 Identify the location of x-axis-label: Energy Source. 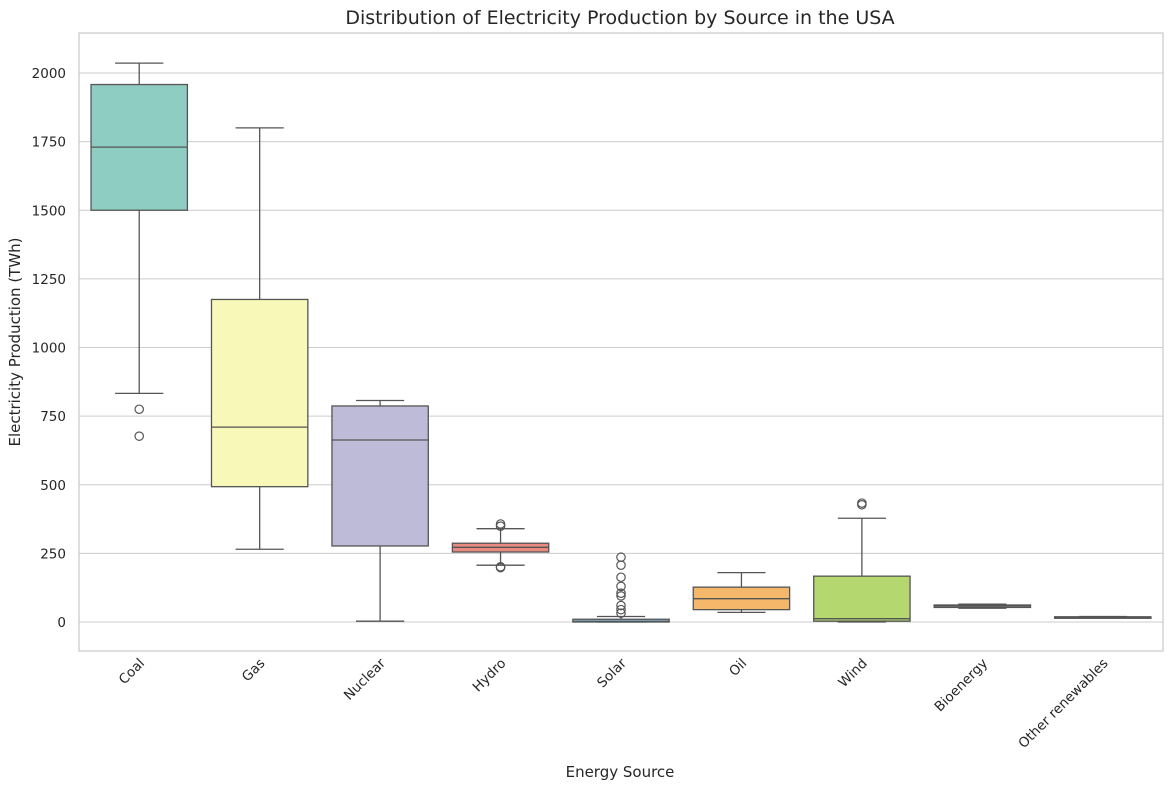
(620, 772).